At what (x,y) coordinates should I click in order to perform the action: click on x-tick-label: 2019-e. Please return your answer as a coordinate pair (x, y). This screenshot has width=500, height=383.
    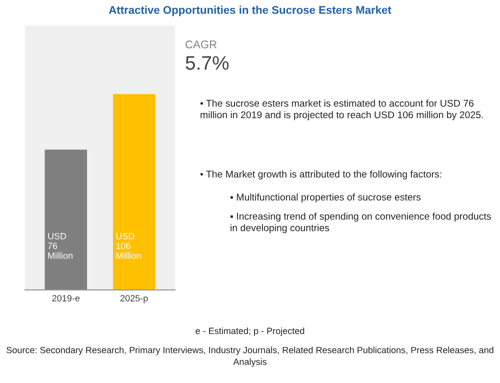
    Looking at the image, I should click on (66, 298).